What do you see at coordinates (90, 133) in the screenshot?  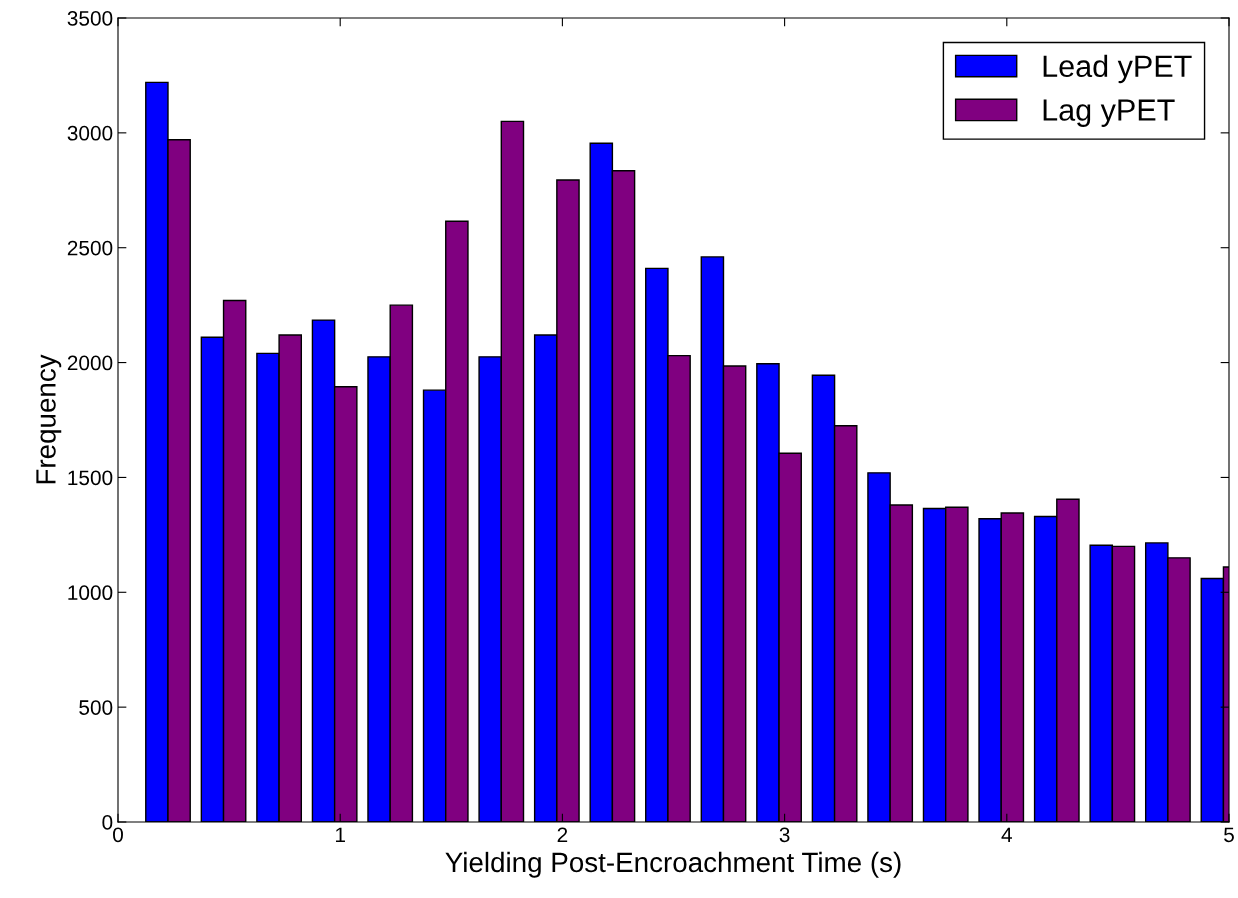 I see `y-tick-label: 3000` at bounding box center [90, 133].